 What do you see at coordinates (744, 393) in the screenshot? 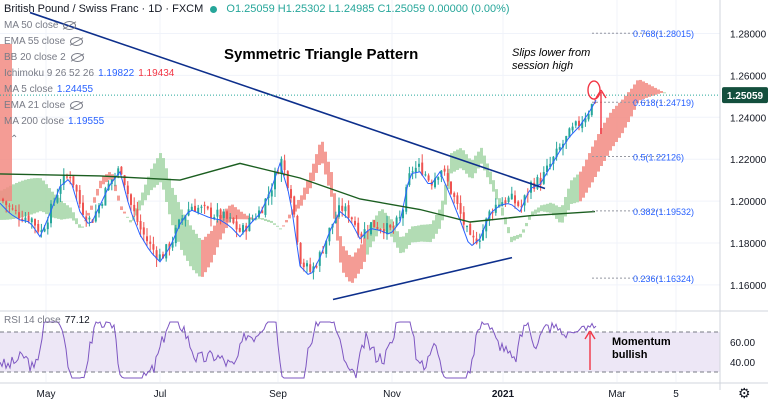
I see `gear-icon: ⚙` at bounding box center [744, 393].